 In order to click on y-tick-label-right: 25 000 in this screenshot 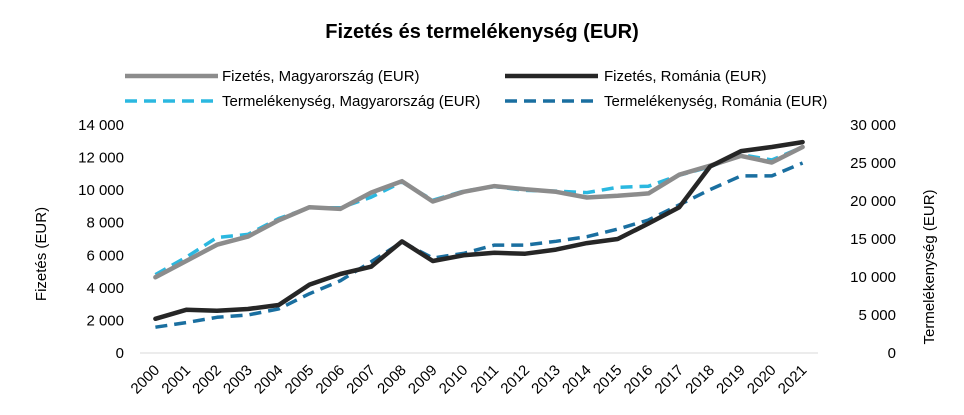, I will do `click(873, 163)`.